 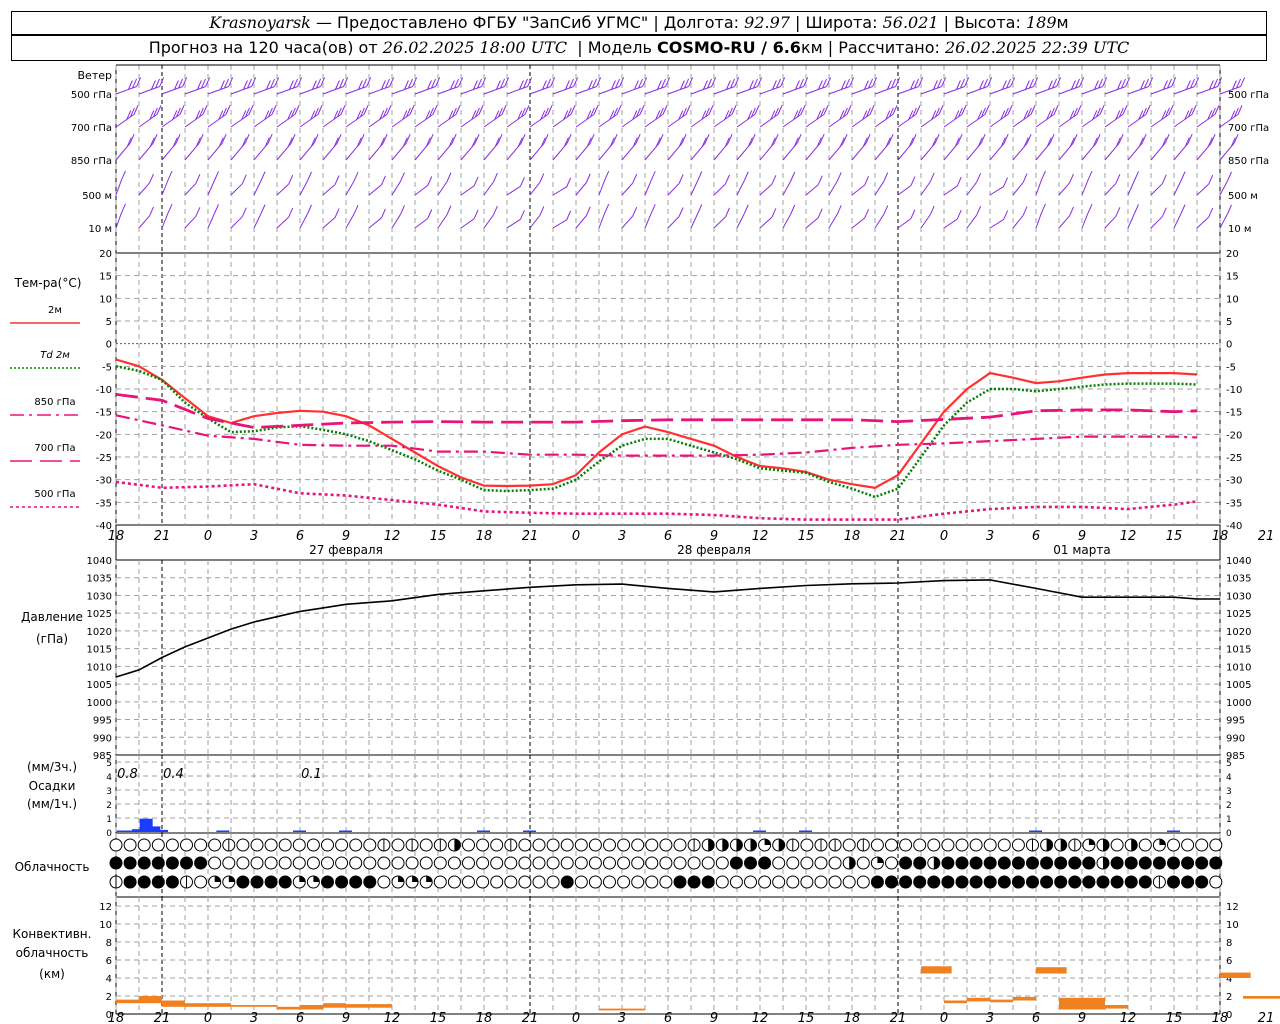 What do you see at coordinates (254, 536) in the screenshot?
I see `time-tick-label: 3` at bounding box center [254, 536].